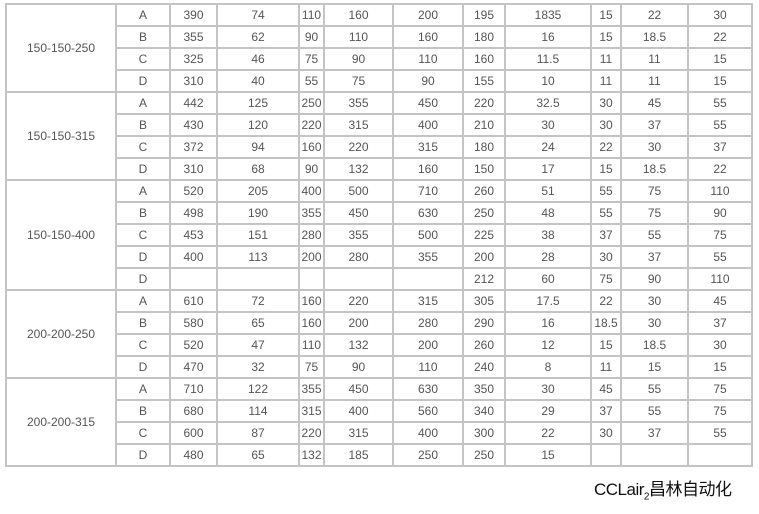 This screenshot has width=759, height=514. Describe the element at coordinates (193, 389) in the screenshot. I see `value-cell: 710` at that location.